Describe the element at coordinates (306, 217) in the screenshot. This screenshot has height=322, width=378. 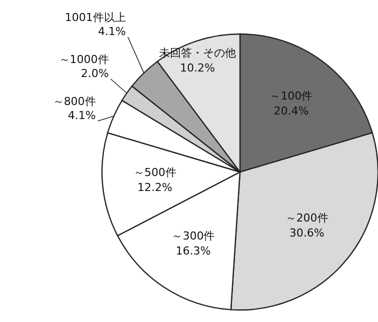
I see `slice-label: ～200件` at that location.